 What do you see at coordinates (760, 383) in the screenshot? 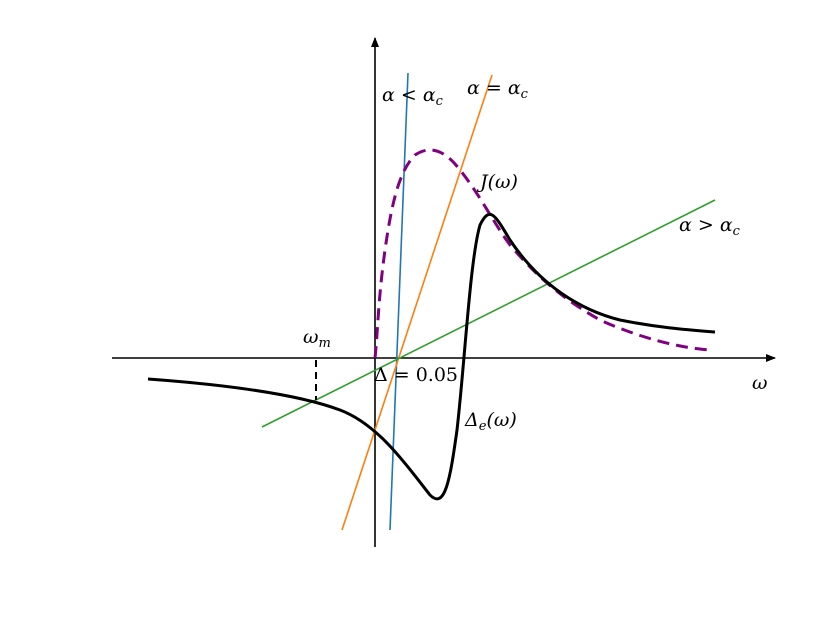
I see `label-omega-axis: ω` at bounding box center [760, 383].